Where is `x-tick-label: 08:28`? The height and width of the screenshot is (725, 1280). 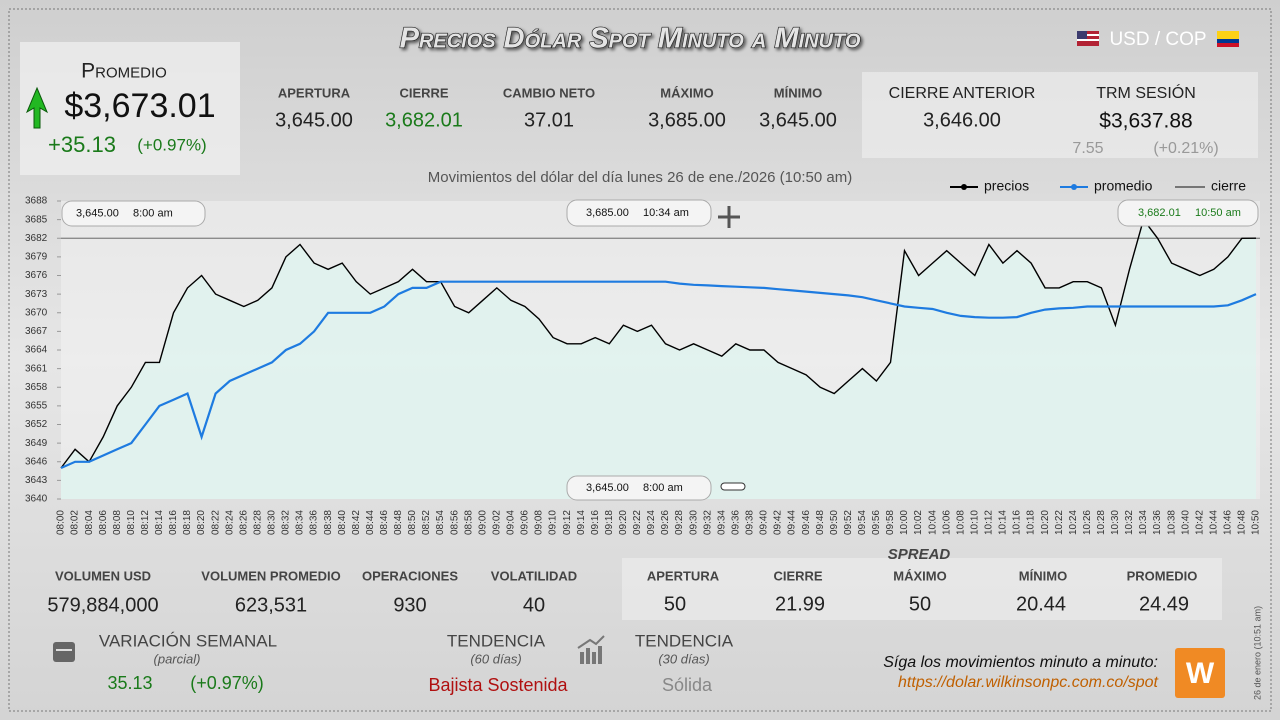
x-tick-label: 08:28 is located at coordinates (257, 522).